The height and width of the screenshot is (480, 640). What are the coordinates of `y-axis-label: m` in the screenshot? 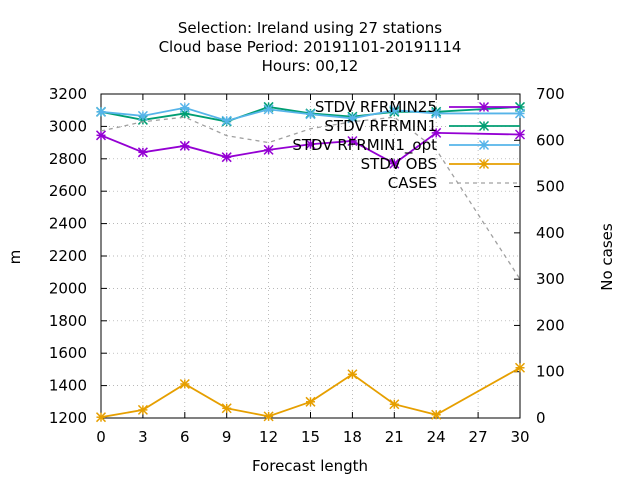 It's located at (15, 257).